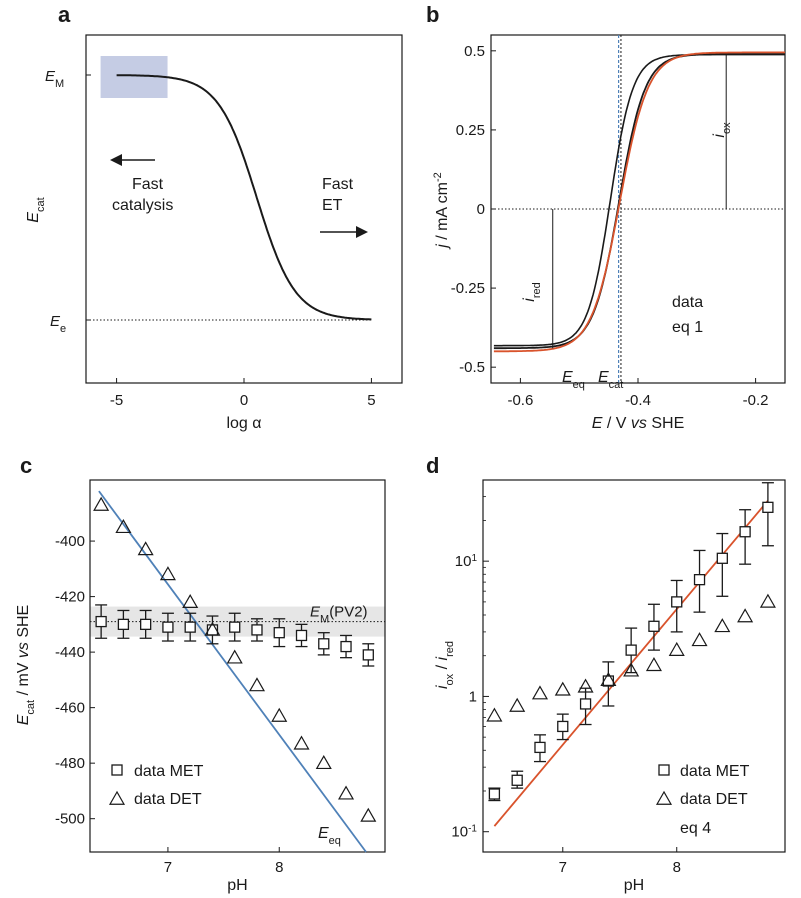  Describe the element at coordinates (329, 836) in the screenshot. I see `panel-c-Eeq-label: Eeq` at that location.